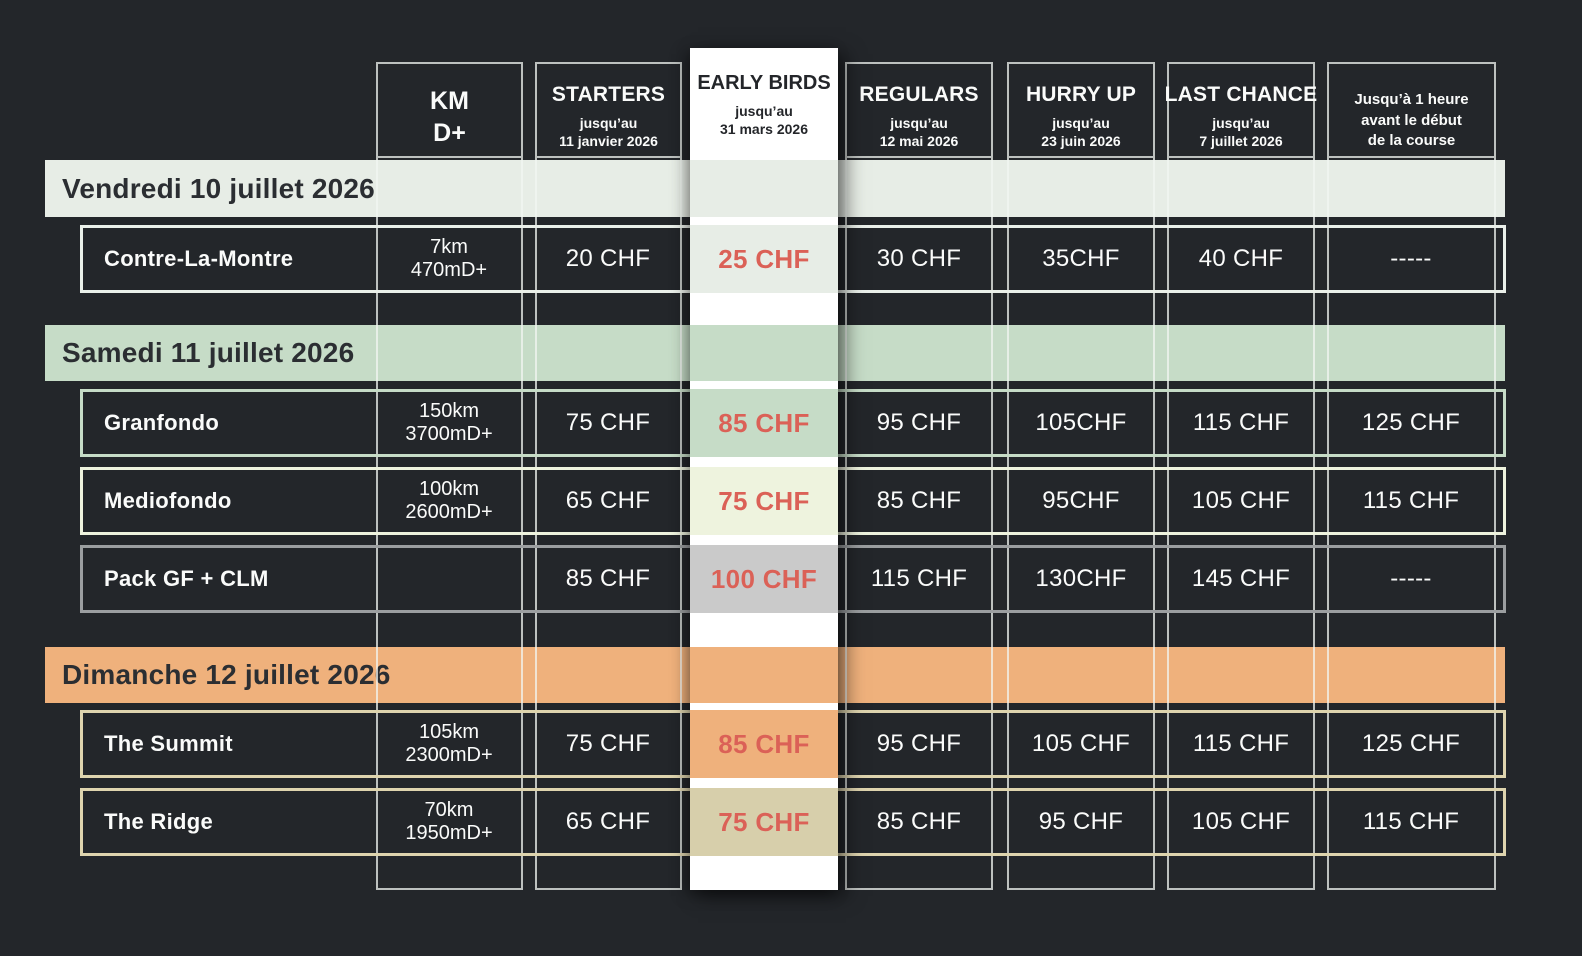 Image resolution: width=1582 pixels, height=956 pixels. Describe the element at coordinates (449, 821) in the screenshot. I see `race-distance: 70km 1950mD+` at that location.